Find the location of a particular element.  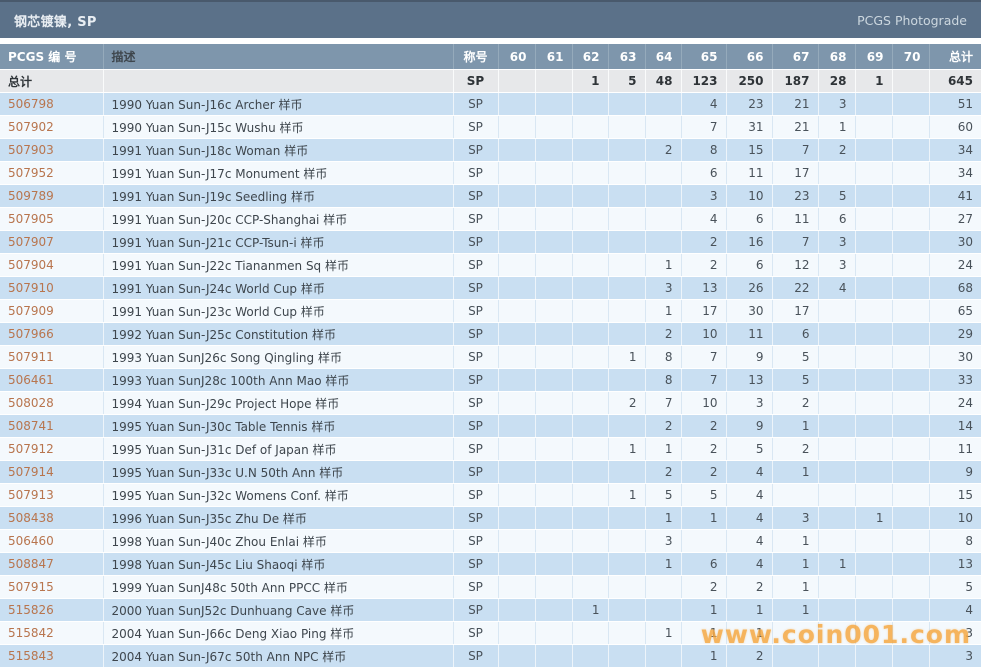

pcgs-number-link: 506460 is located at coordinates (31, 541).